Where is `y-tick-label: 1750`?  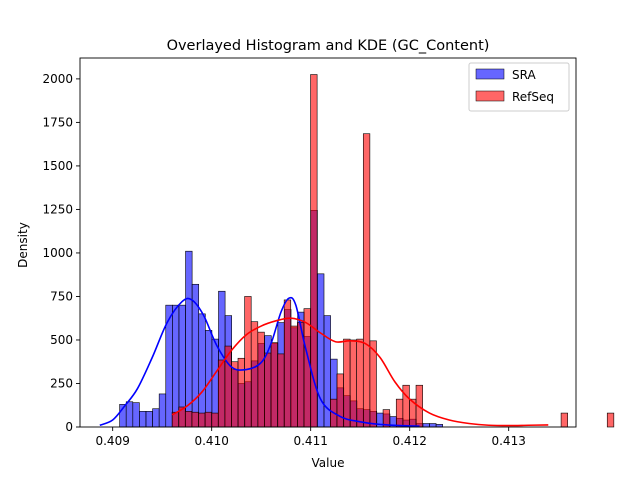
y-tick-label: 1750 is located at coordinates (57, 122).